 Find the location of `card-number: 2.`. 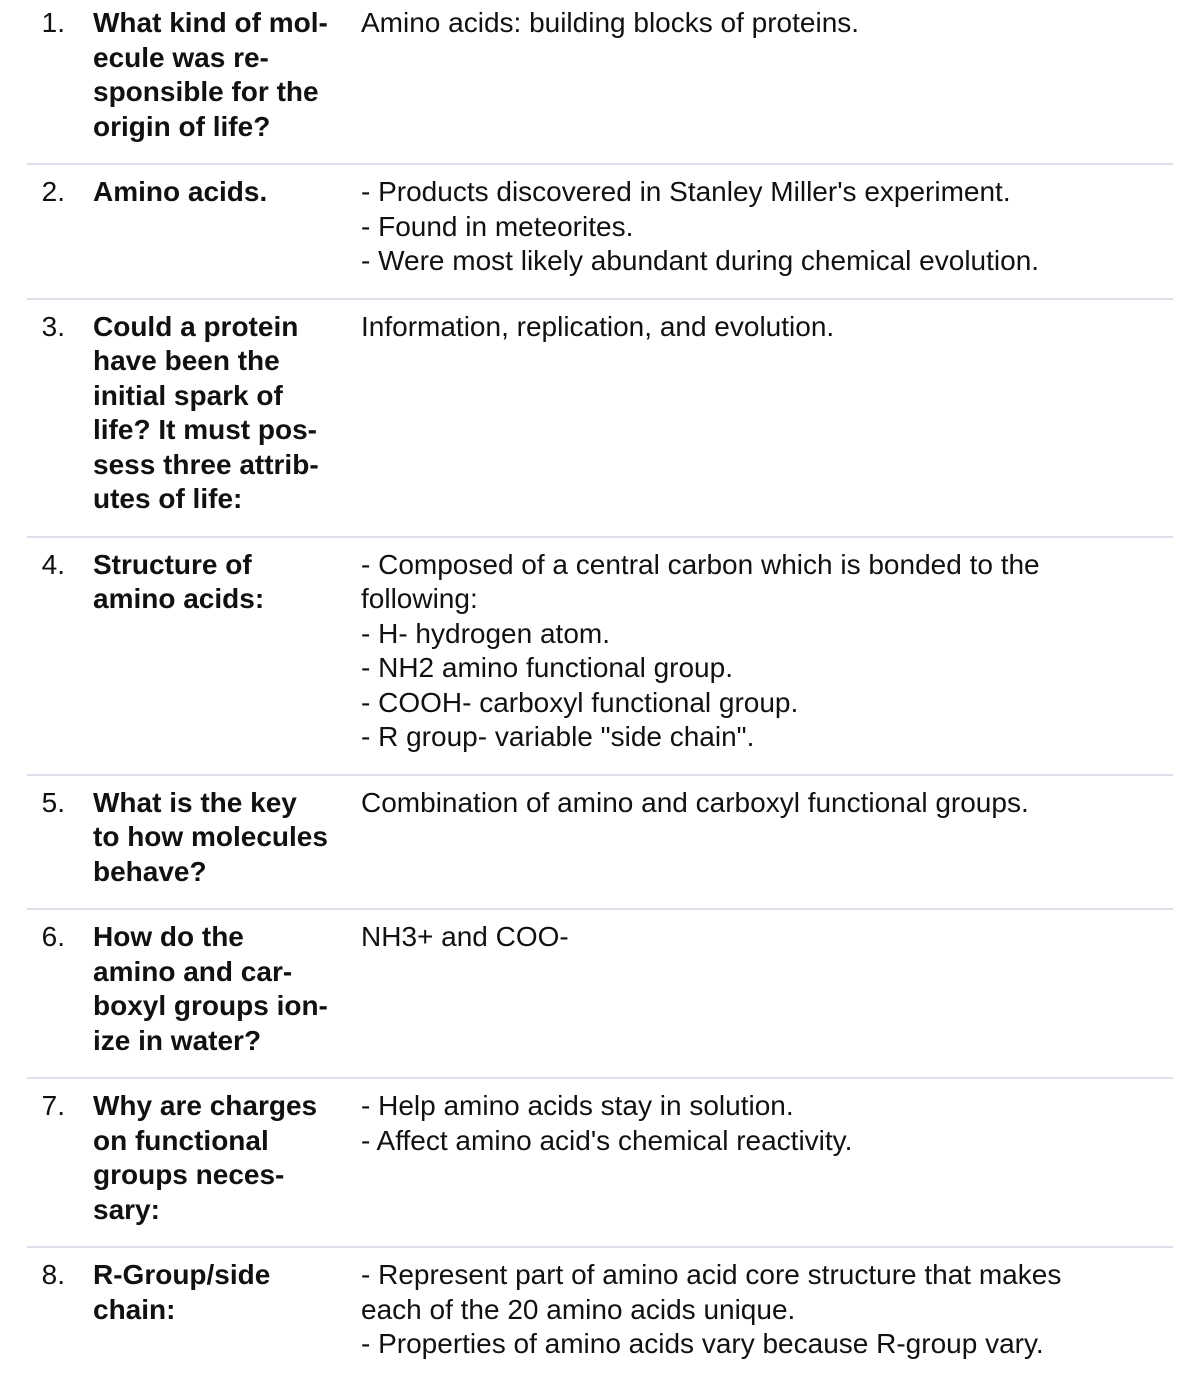

card-number: 2. is located at coordinates (53, 191).